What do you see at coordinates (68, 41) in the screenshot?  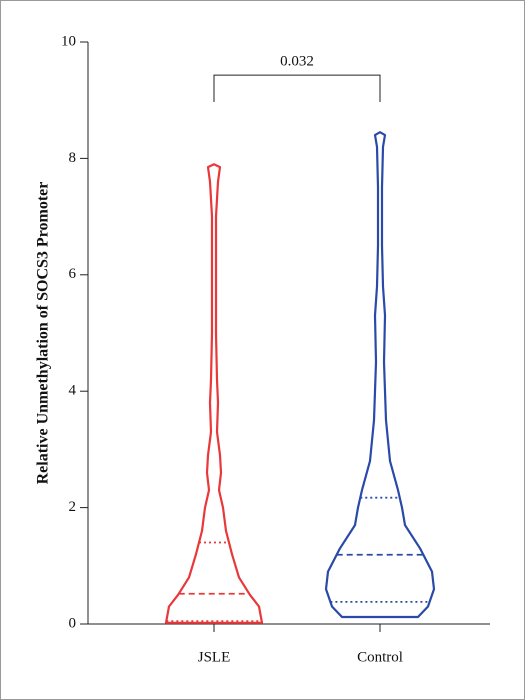 I see `y-tick-label: 10` at bounding box center [68, 41].